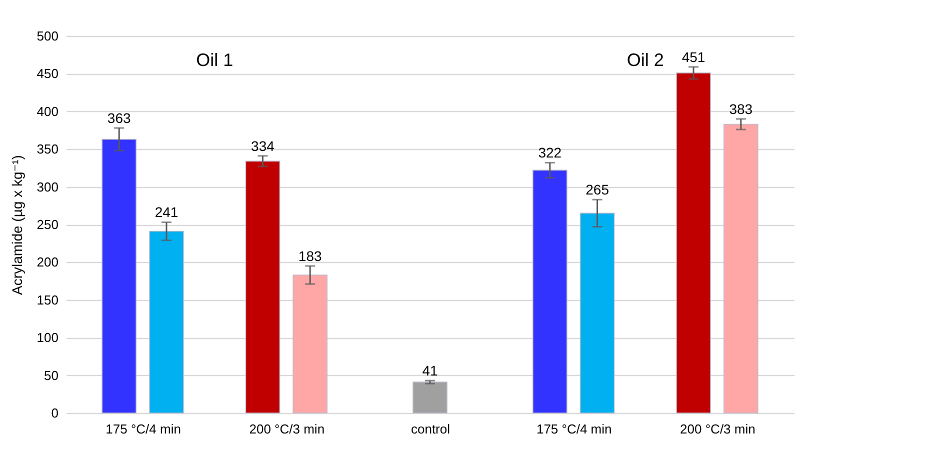  Describe the element at coordinates (741, 108) in the screenshot. I see `data-label: 383` at that location.